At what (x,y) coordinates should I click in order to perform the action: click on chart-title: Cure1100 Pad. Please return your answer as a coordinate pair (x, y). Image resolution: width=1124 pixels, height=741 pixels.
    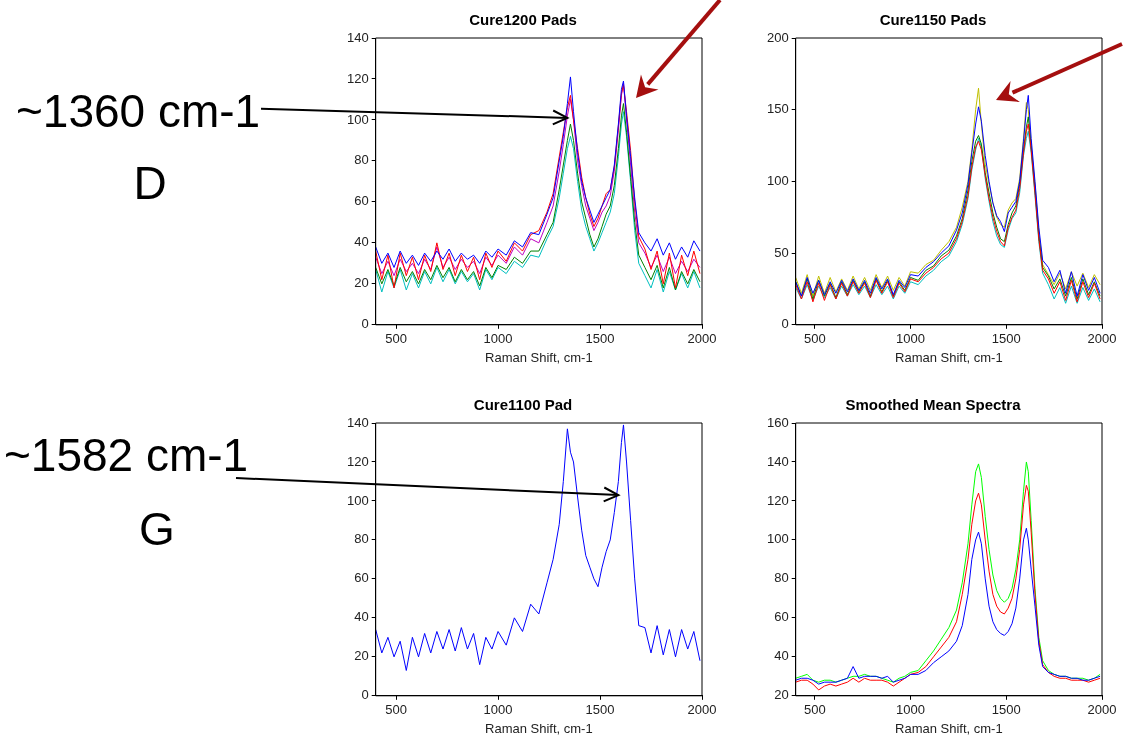
    Looking at the image, I should click on (523, 405).